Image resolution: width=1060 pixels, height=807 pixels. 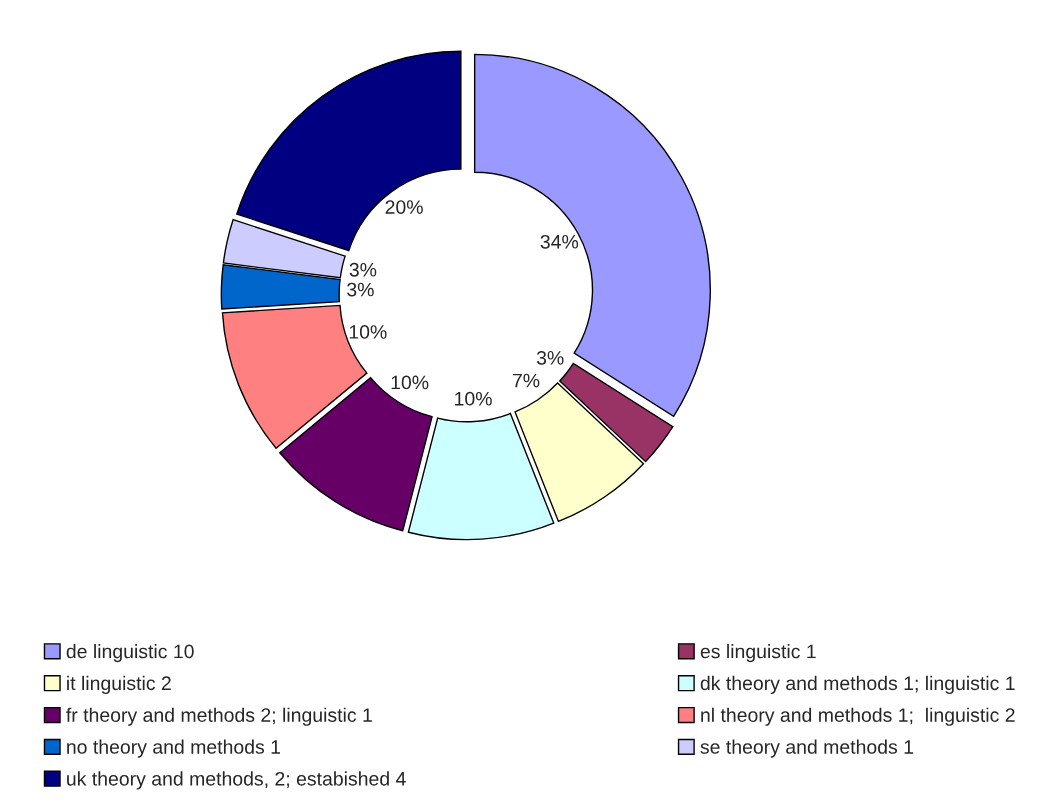 I want to click on legend-label: fr theory and methods 2; linguistic 1, so click(x=219, y=716).